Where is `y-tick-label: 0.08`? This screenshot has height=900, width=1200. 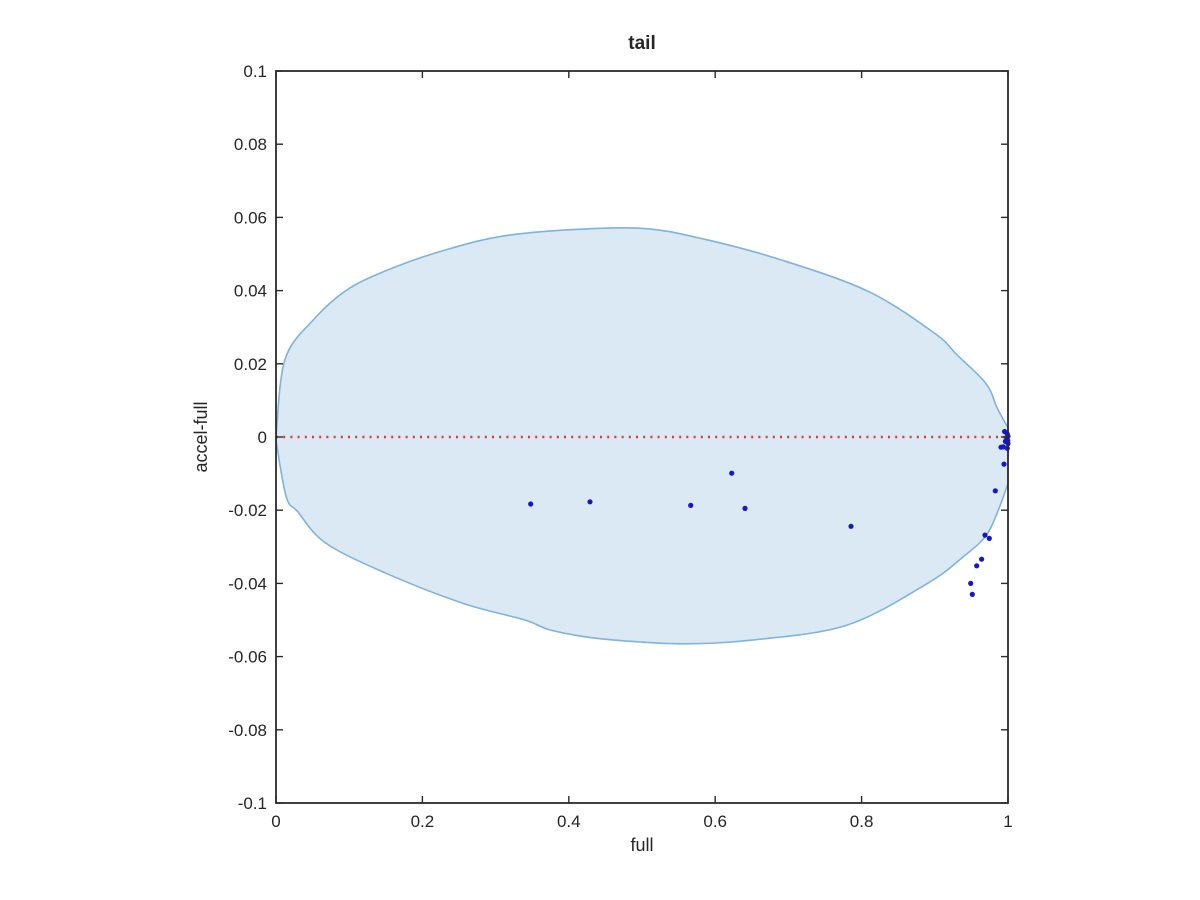
y-tick-label: 0.08 is located at coordinates (250, 144).